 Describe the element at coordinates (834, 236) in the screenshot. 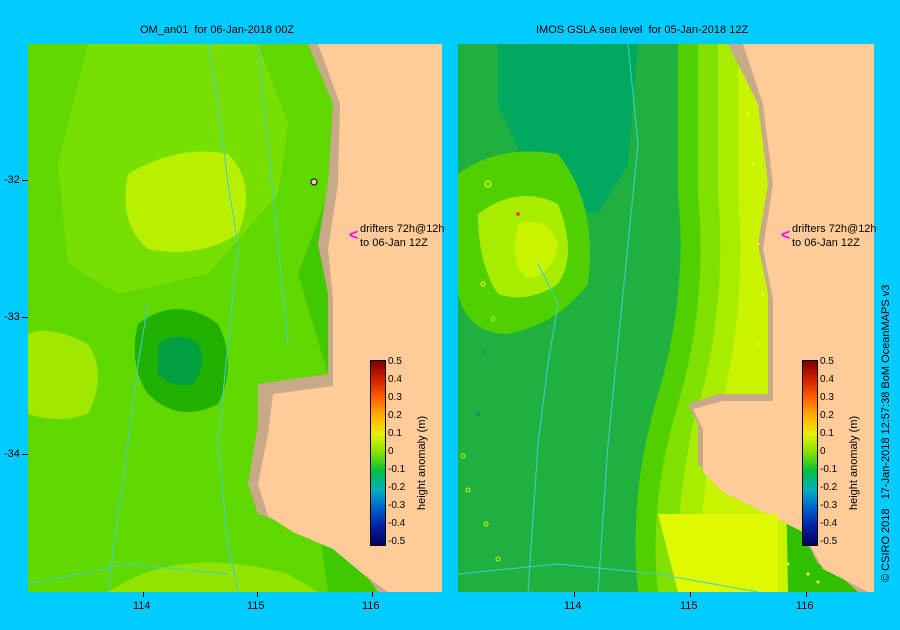

I see `right-drifter-annotation: drifters 72h@12h to 06-Jan 12Z` at that location.